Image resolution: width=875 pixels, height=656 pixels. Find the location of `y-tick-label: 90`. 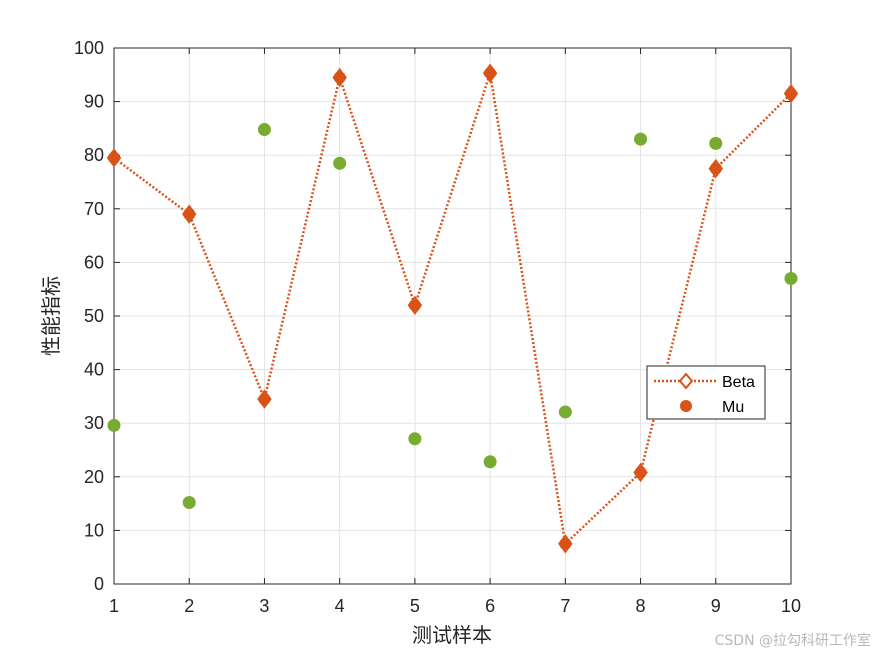

y-tick-label: 90 is located at coordinates (94, 102).